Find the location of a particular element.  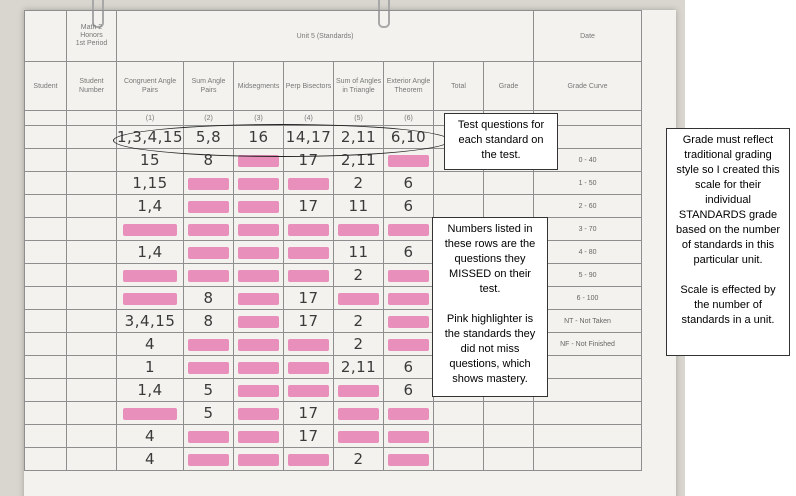

blank-header-cell is located at coordinates (45, 36).